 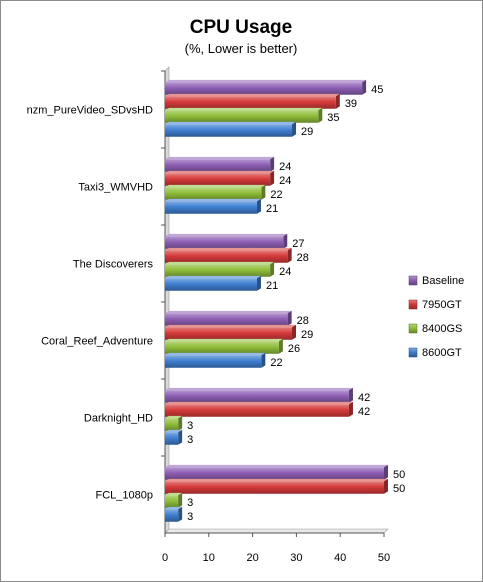 I want to click on legend-label: 8600GT, so click(x=442, y=353).